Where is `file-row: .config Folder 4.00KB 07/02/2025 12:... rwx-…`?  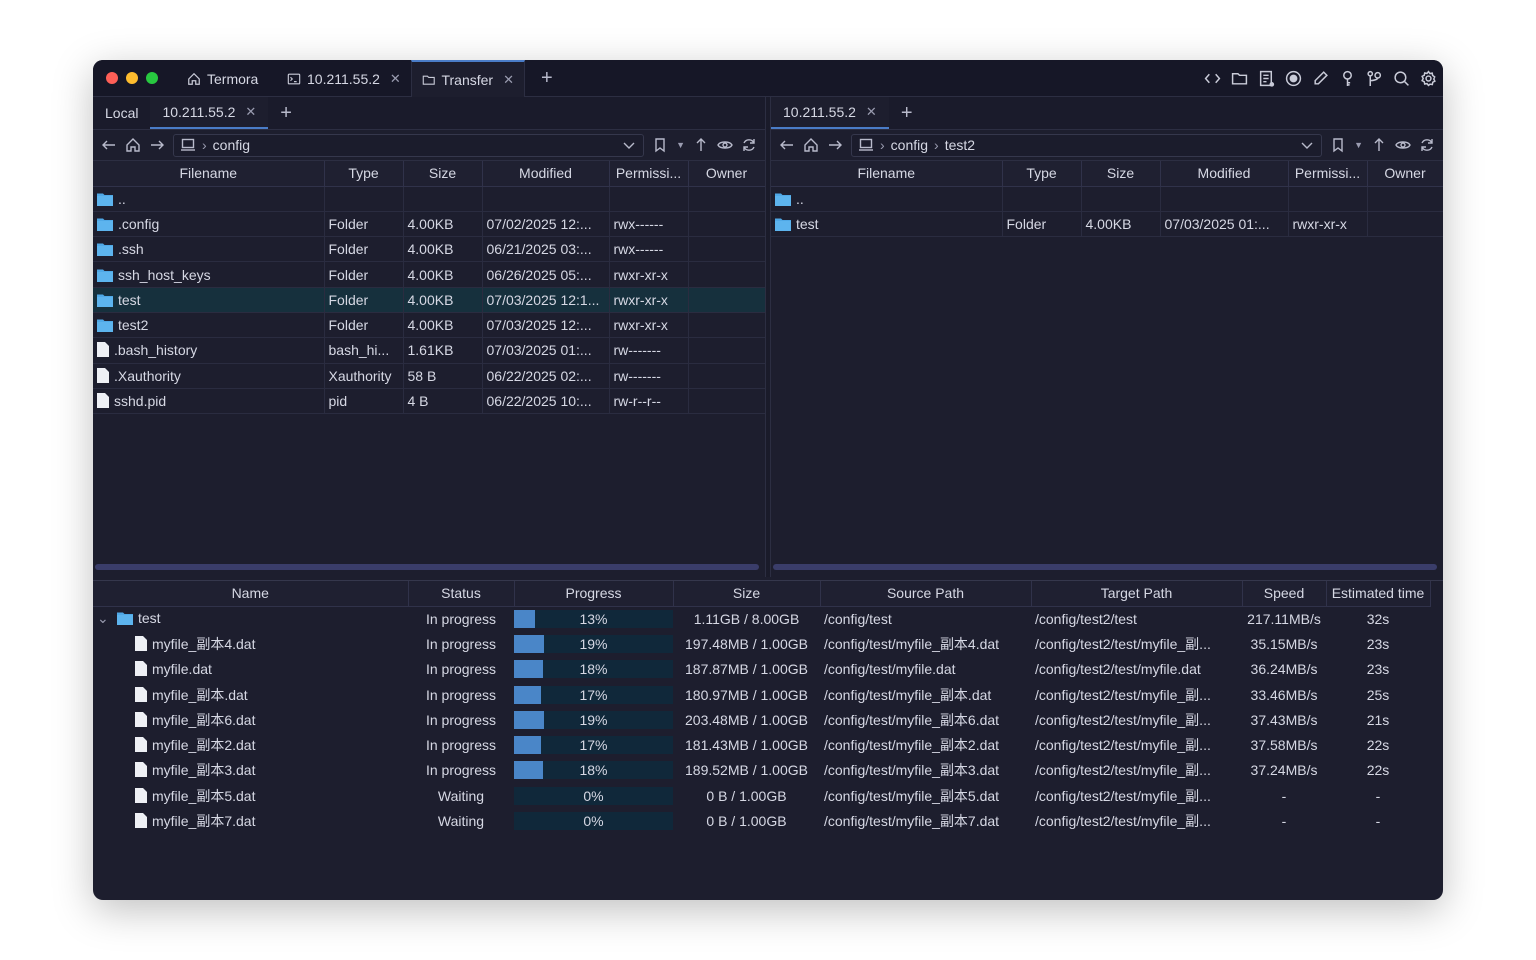
file-row: .config Folder 4.00KB 07/02/2025 12:... rwx-… is located at coordinates (429, 224).